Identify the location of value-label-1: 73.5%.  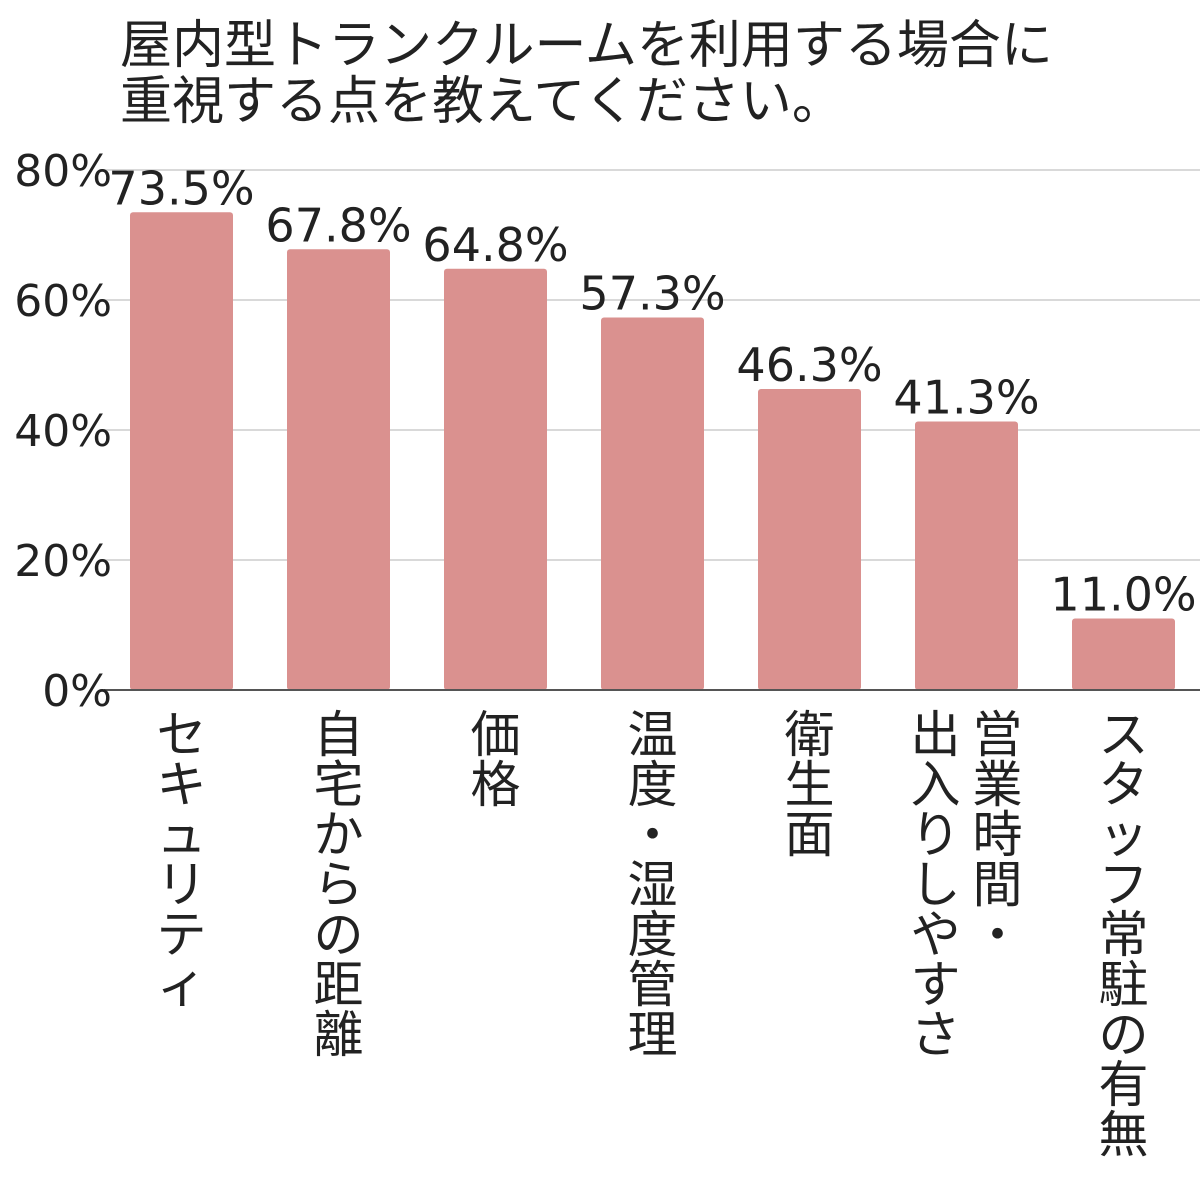
(181, 188).